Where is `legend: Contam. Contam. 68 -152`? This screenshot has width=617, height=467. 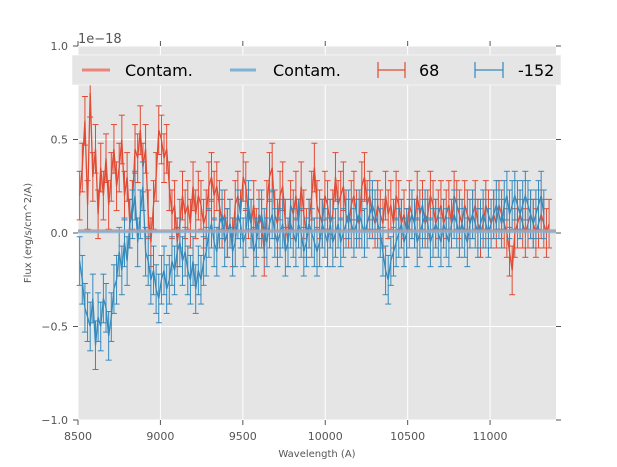 legend: Contam. Contam. 68 -152 is located at coordinates (316, 70).